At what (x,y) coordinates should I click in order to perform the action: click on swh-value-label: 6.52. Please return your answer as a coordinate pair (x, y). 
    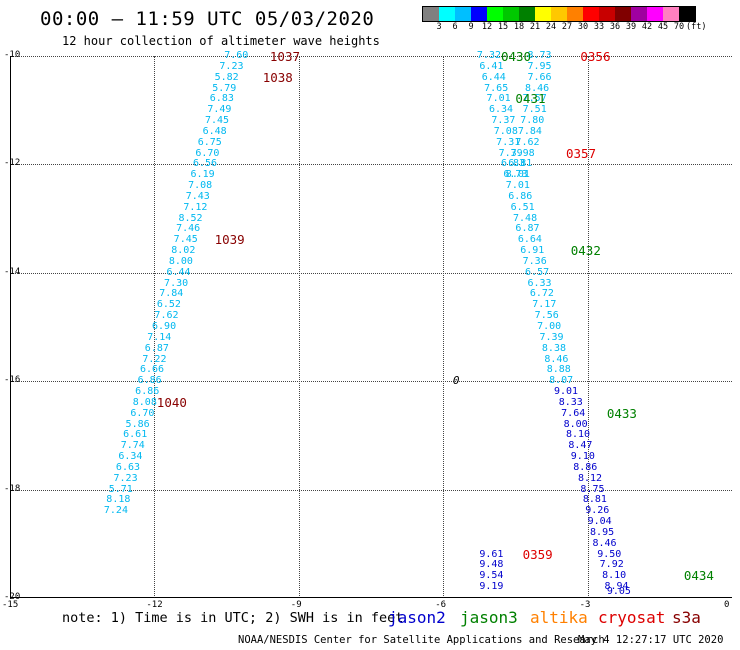
    Looking at the image, I should click on (168, 305).